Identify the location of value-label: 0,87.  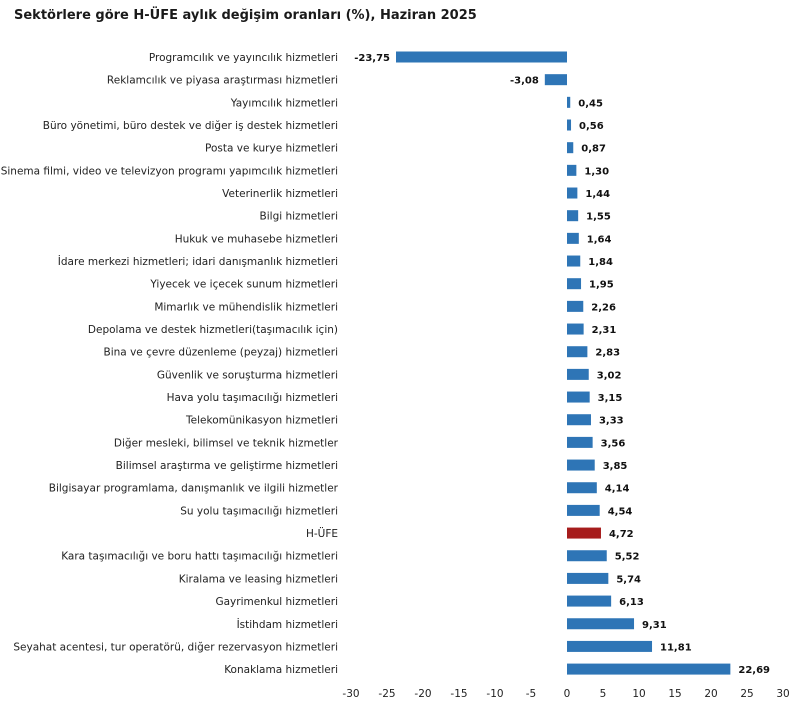
(593, 149).